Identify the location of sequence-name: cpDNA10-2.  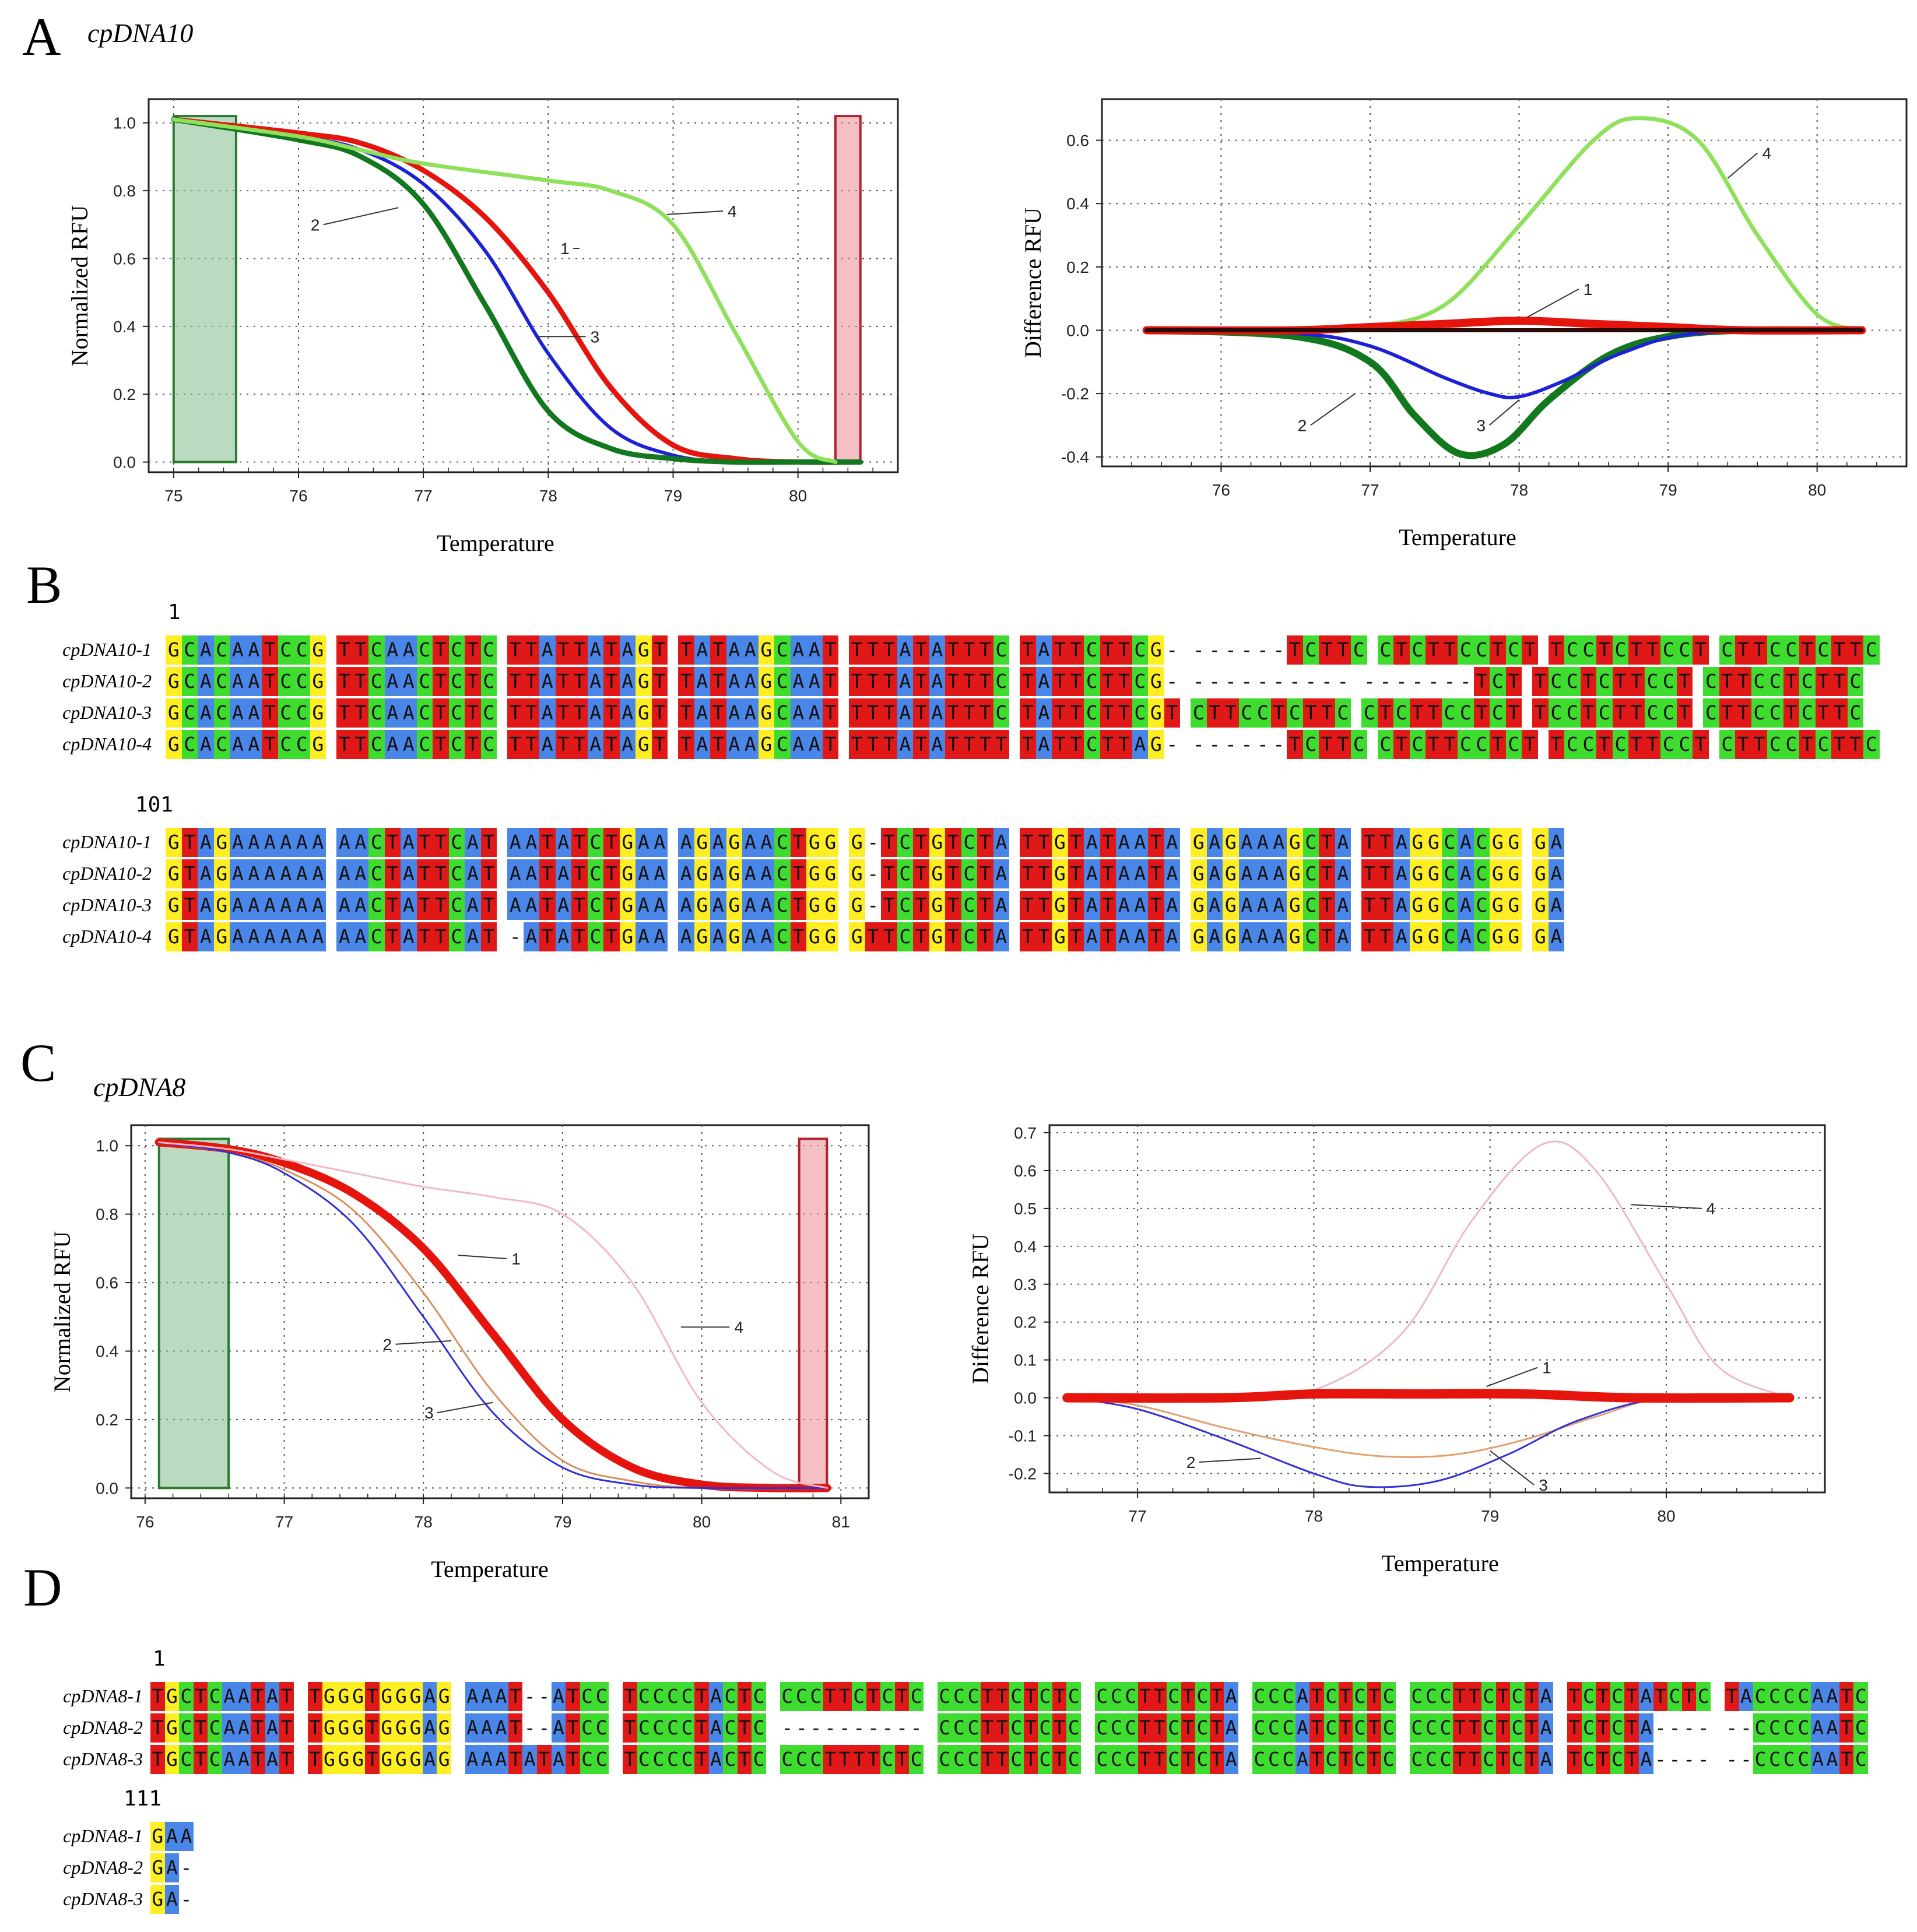
(107, 680).